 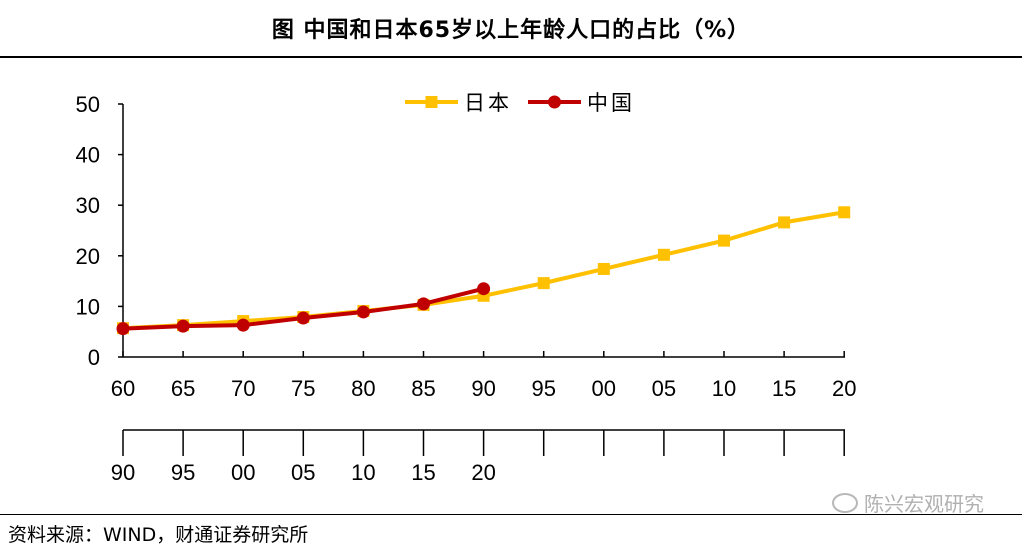 What do you see at coordinates (511, 514) in the screenshot?
I see `bottom-divider` at bounding box center [511, 514].